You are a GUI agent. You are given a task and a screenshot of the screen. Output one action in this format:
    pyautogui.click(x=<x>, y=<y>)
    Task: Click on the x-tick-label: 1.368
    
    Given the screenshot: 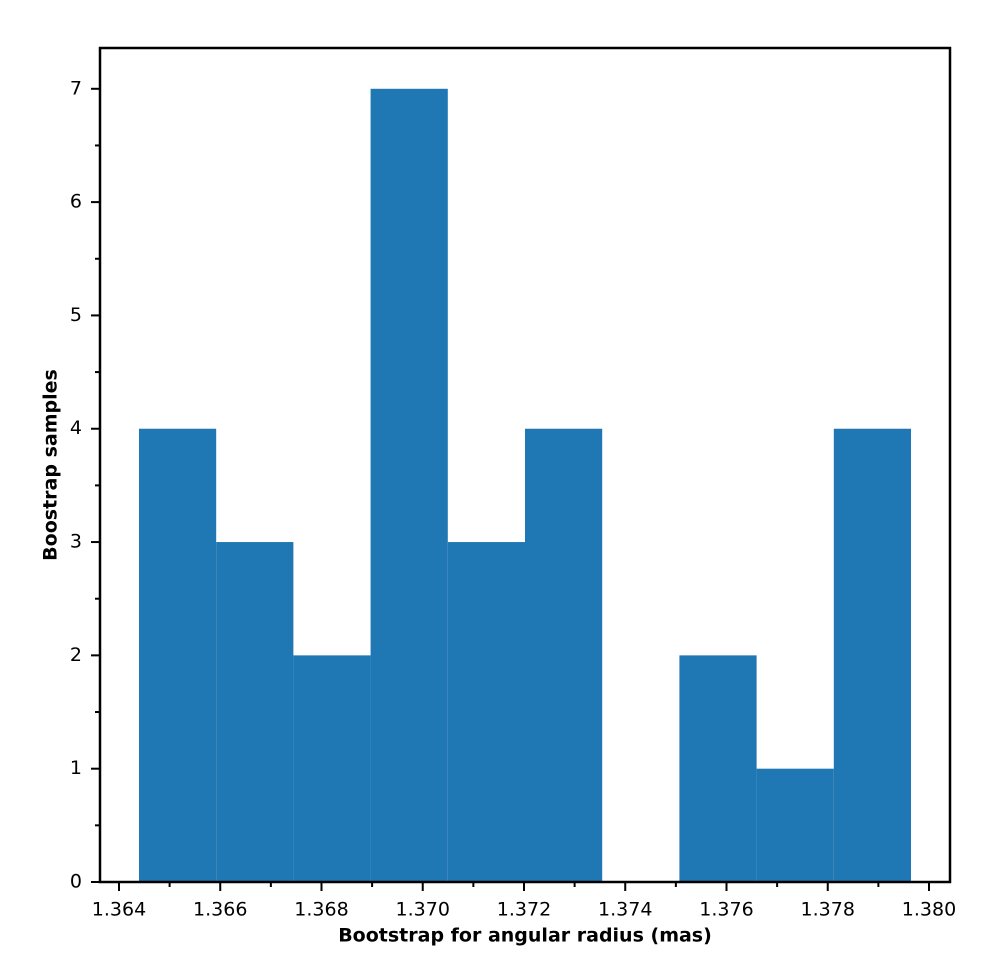 What is the action you would take?
    pyautogui.click(x=321, y=910)
    